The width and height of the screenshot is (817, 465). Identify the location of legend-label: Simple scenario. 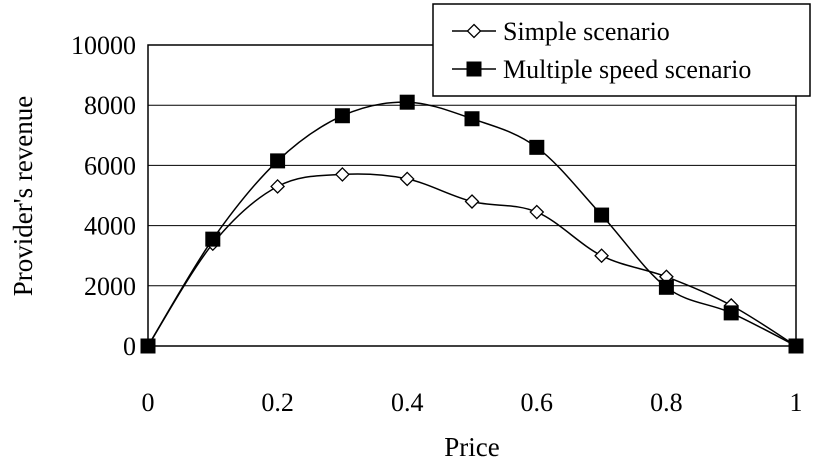
(586, 31).